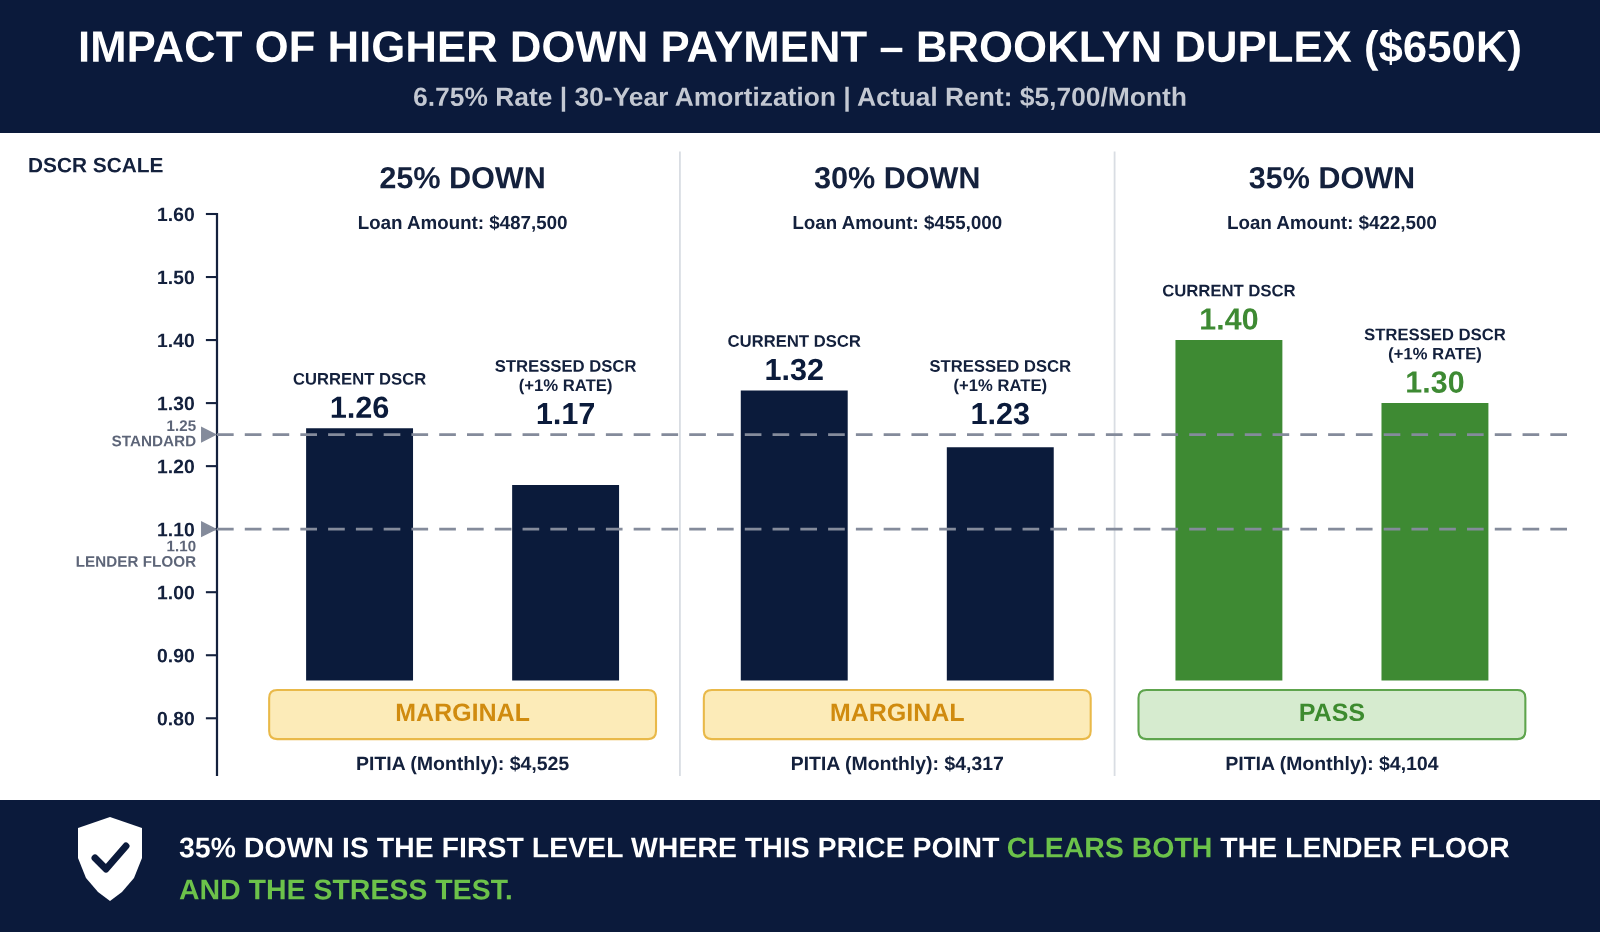  What do you see at coordinates (345, 889) in the screenshot?
I see `text: AND THE STRESS TEST.` at bounding box center [345, 889].